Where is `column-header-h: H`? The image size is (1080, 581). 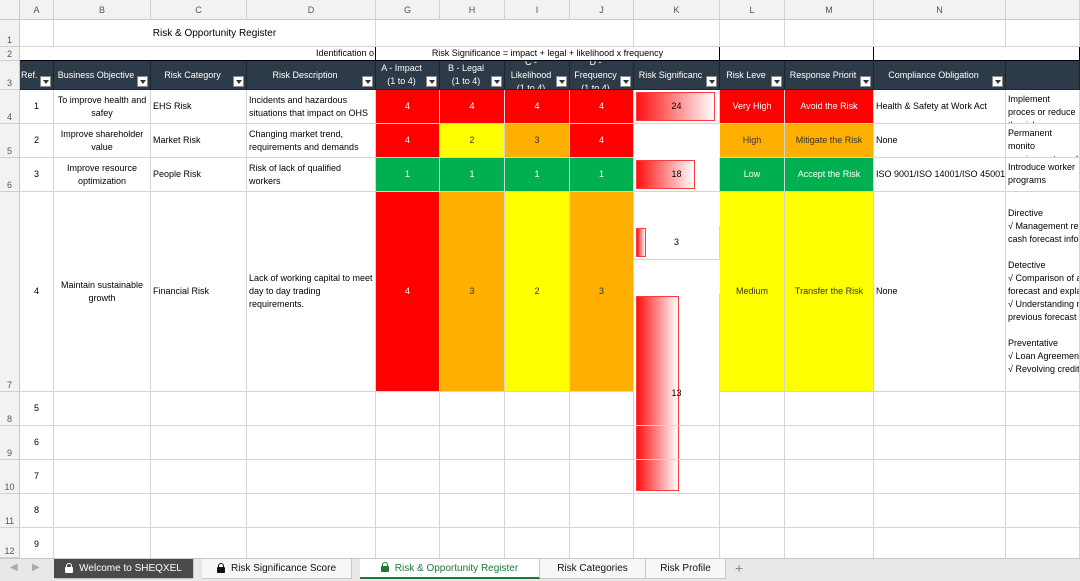 column-header-h: H is located at coordinates (472, 10).